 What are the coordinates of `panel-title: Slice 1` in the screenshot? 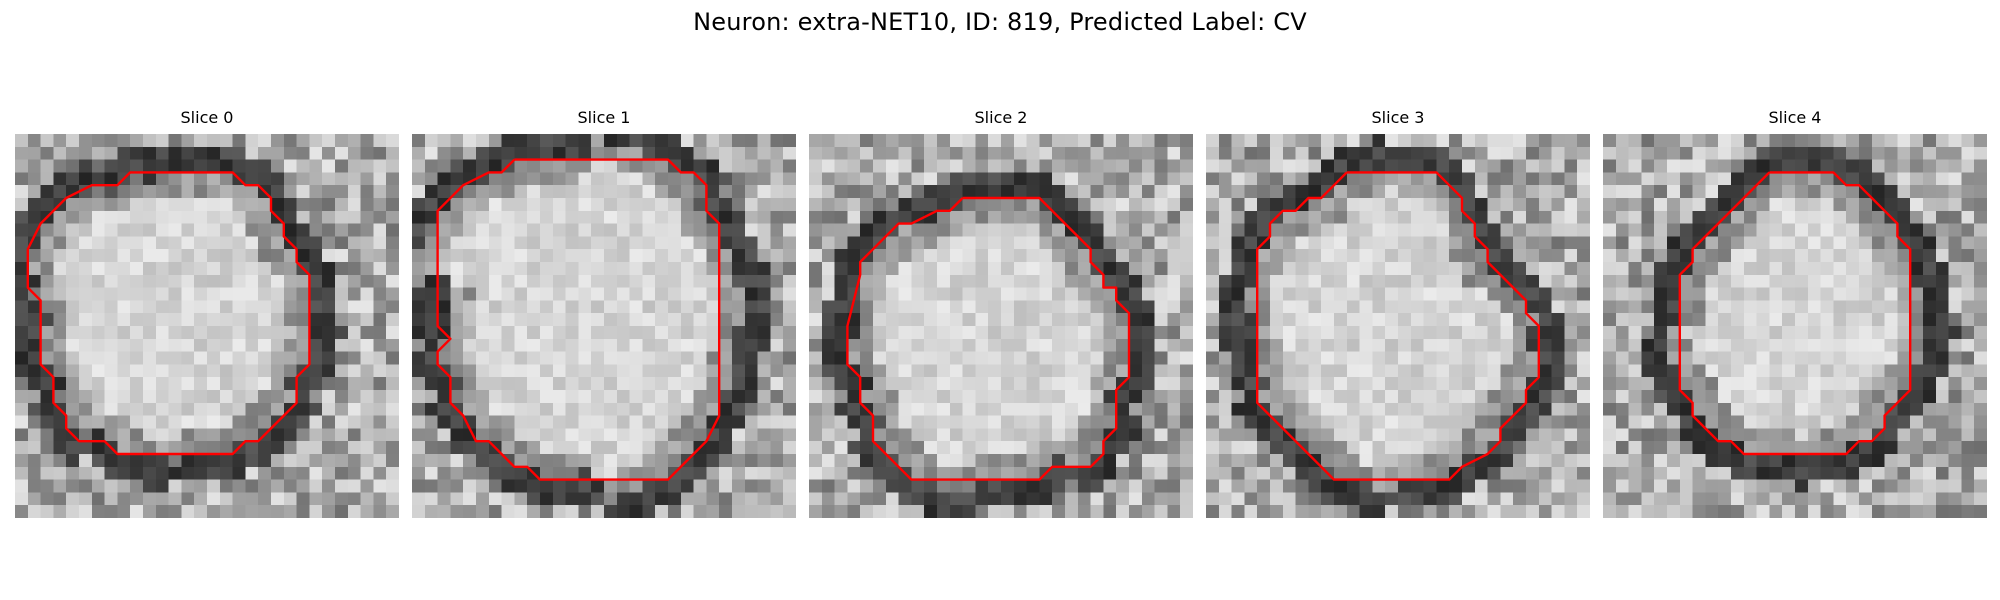 It's located at (604, 117).